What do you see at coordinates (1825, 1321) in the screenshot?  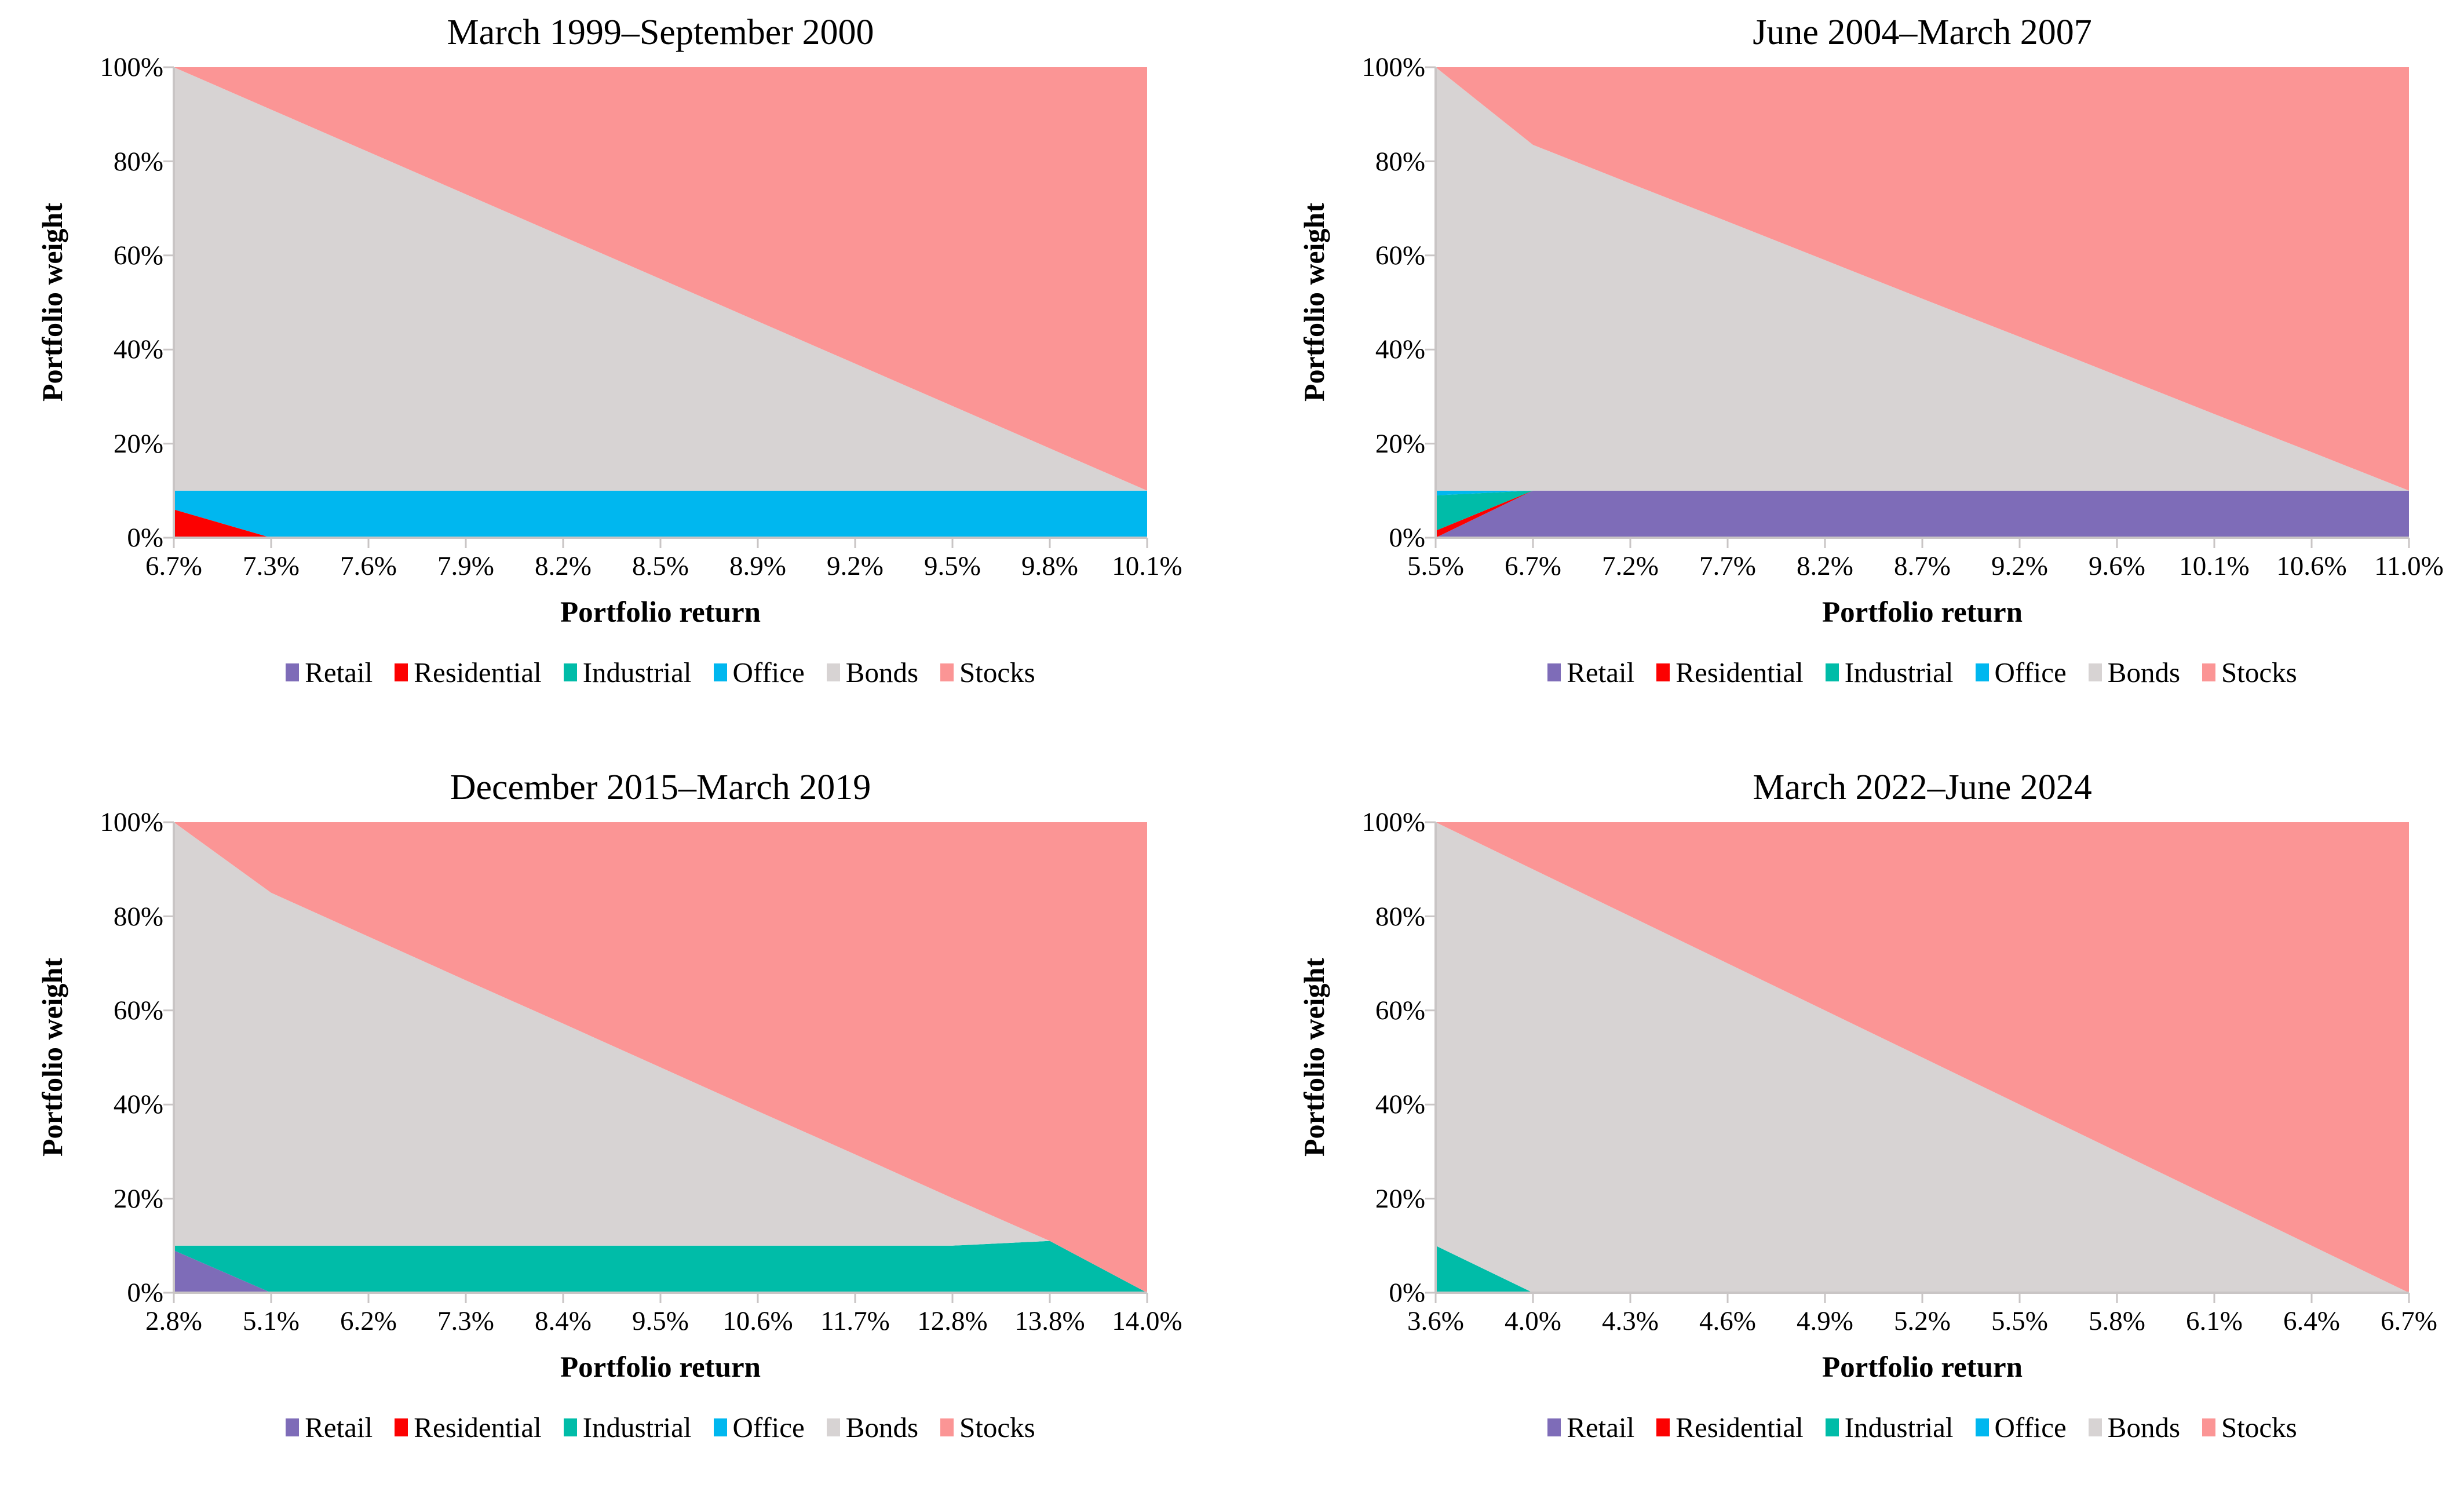 I see `x-tick-label: 4.9%` at bounding box center [1825, 1321].